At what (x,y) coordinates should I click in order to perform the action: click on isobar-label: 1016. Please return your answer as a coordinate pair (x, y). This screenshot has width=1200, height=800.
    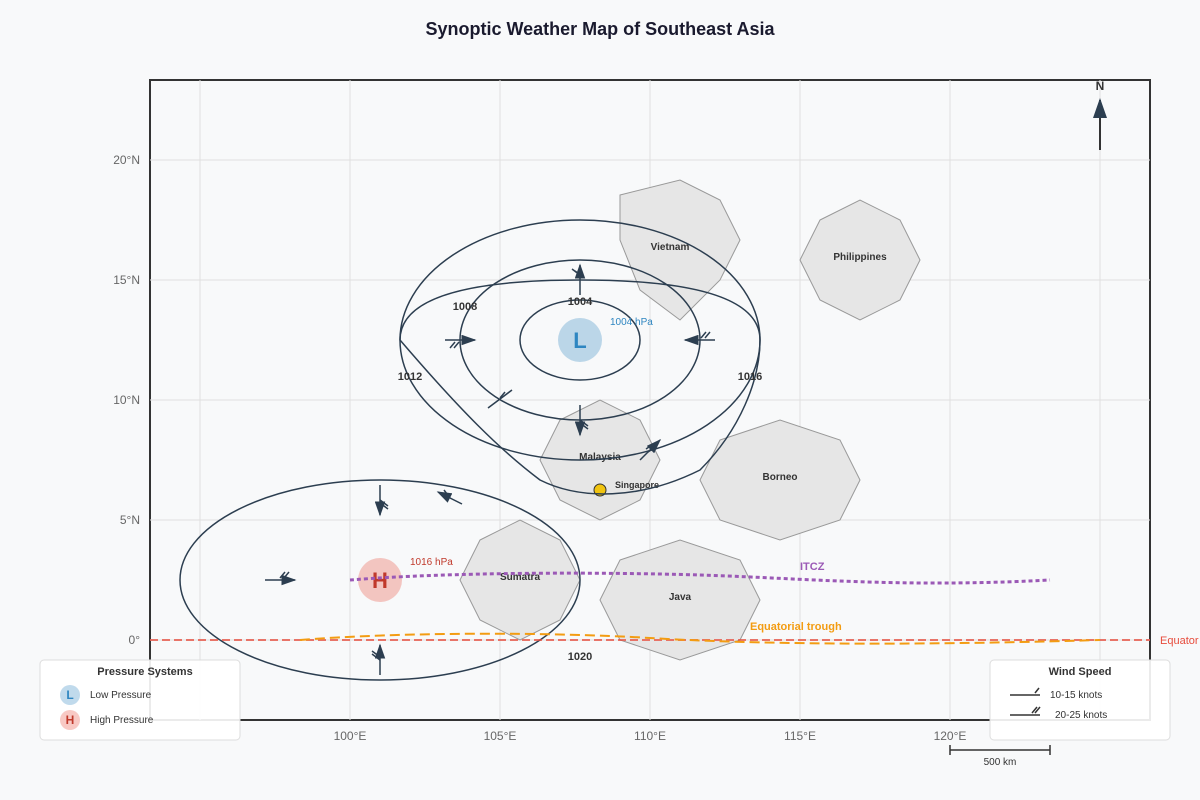
    Looking at the image, I should click on (750, 377).